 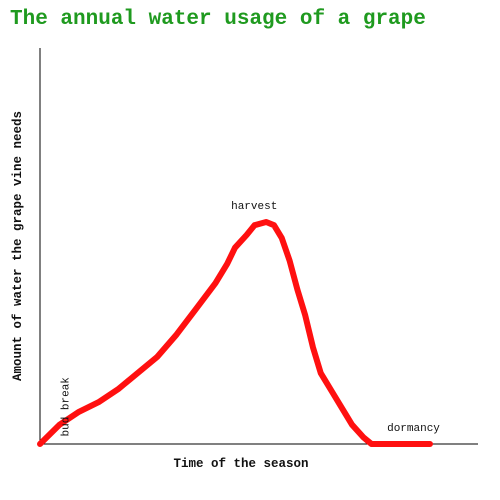 I want to click on annotation-dormancy: dormancy, so click(x=413, y=429).